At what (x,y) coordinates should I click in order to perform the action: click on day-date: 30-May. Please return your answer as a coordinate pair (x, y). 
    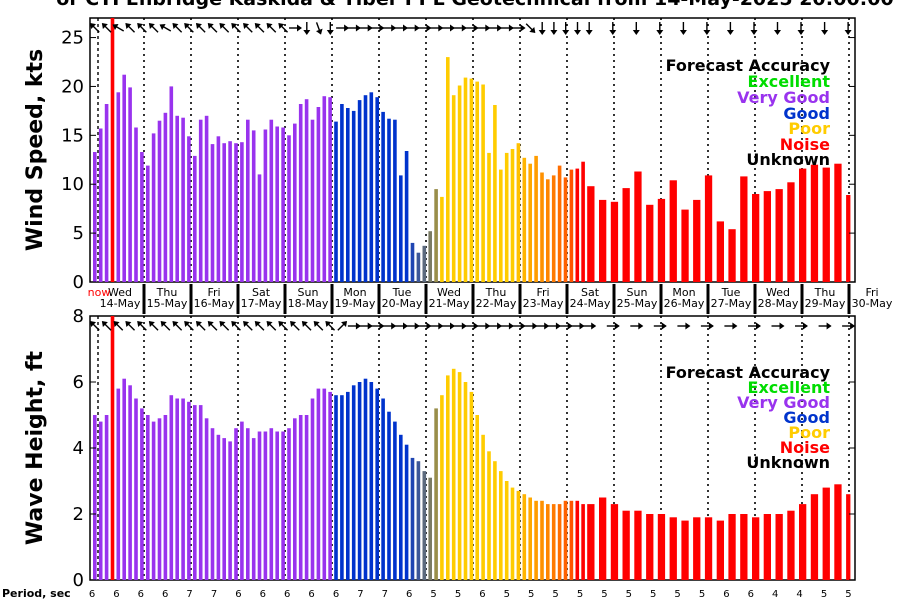
    Looking at the image, I should click on (872, 303).